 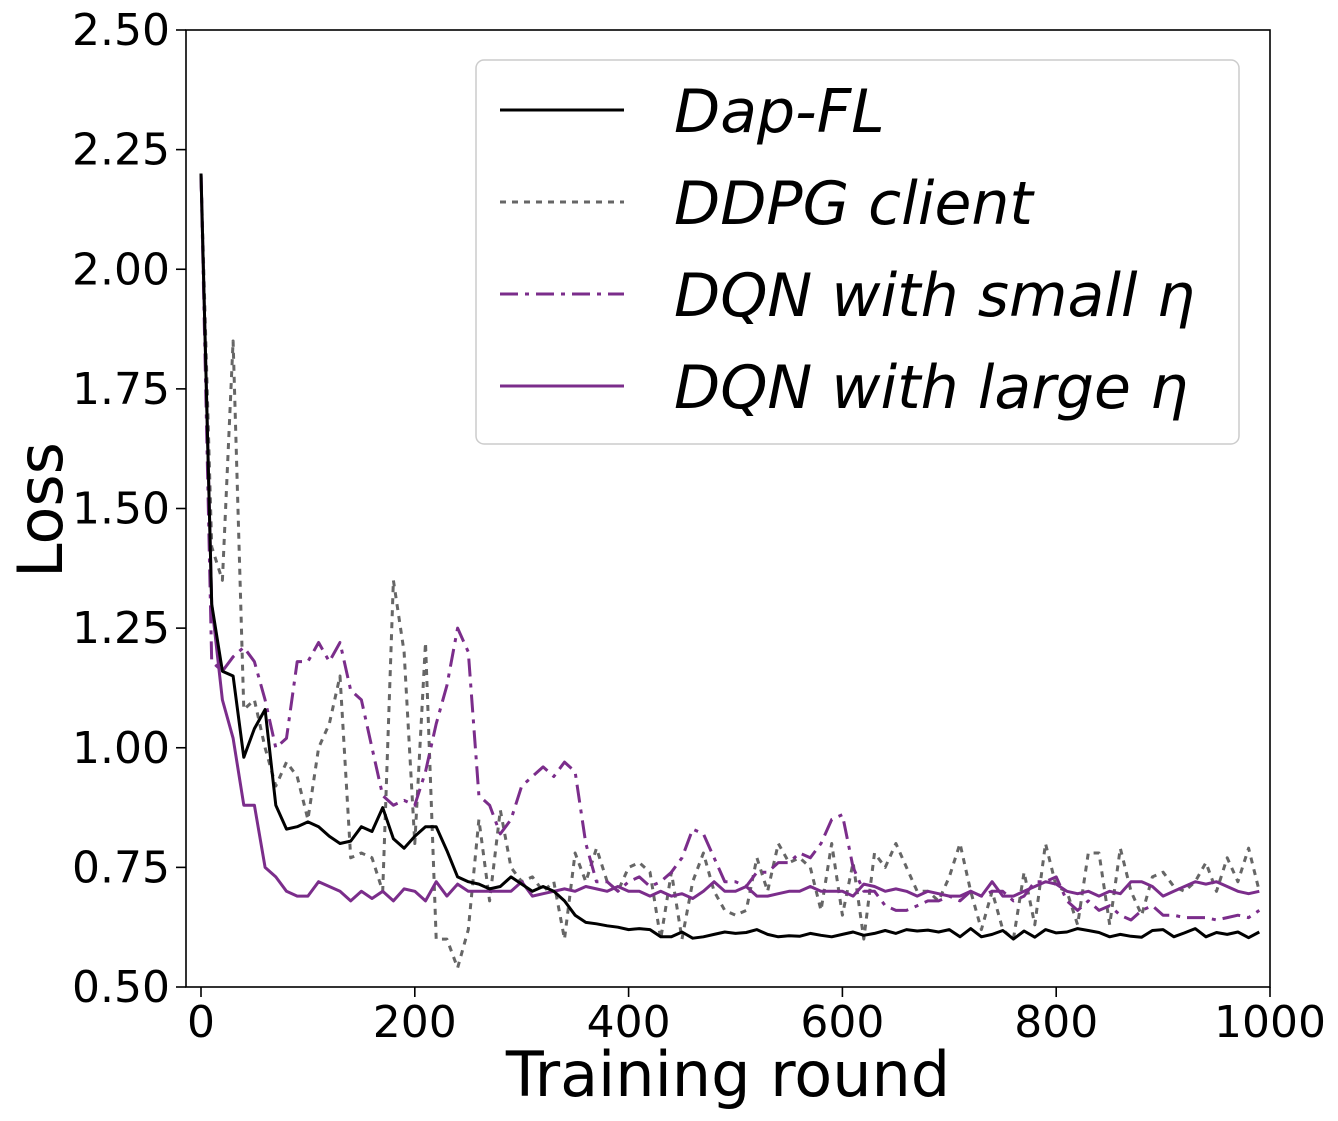 I want to click on y-tick-label: 2.50, so click(x=121, y=30).